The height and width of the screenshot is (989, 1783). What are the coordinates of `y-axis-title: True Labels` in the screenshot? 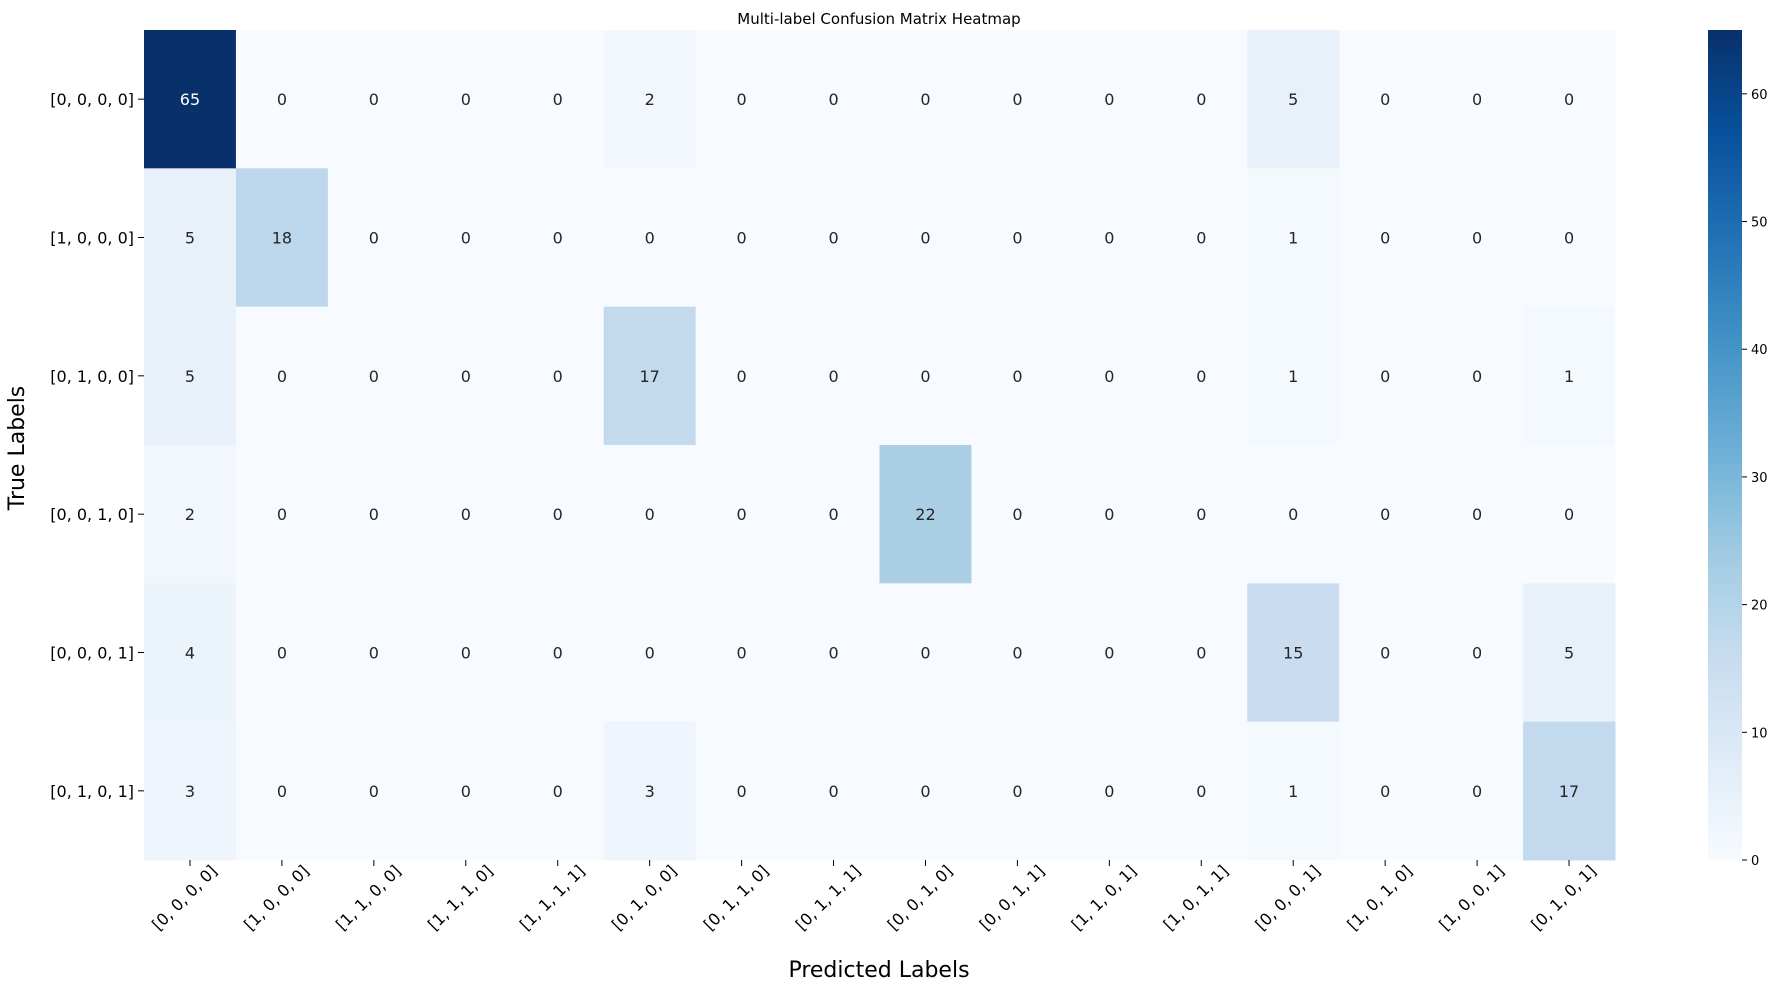 It's located at (17, 449).